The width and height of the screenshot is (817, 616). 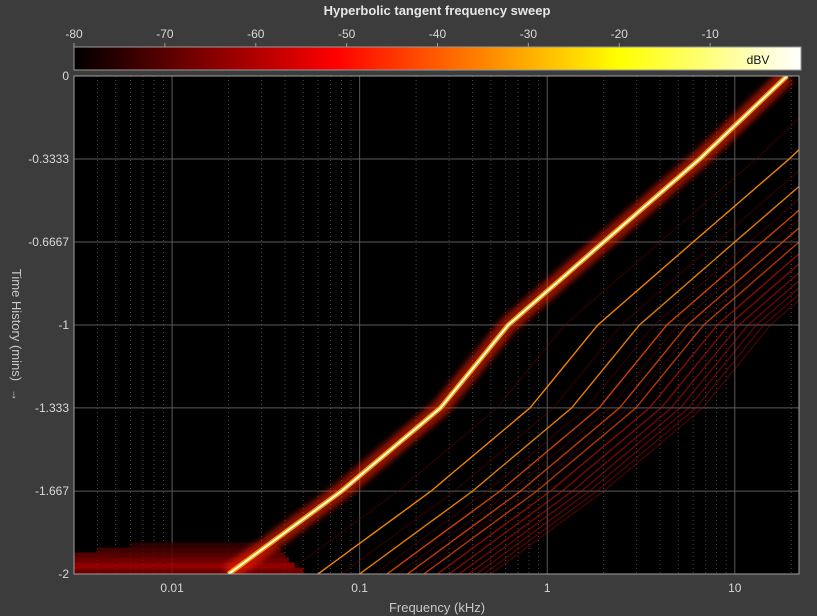 I want to click on x-tick-label: 0.1, so click(x=359, y=588).